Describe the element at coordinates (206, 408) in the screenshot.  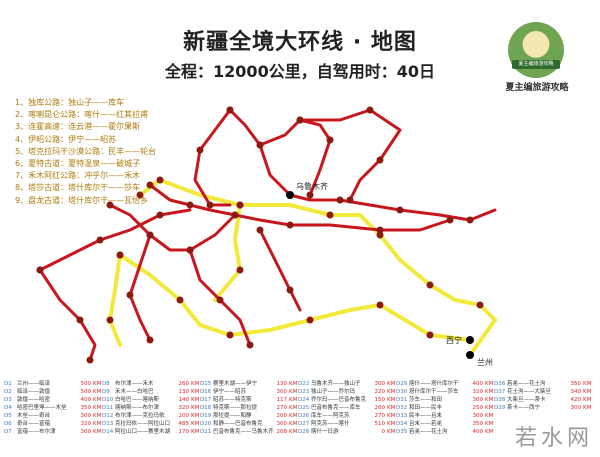
I see `day-id: D18` at that location.